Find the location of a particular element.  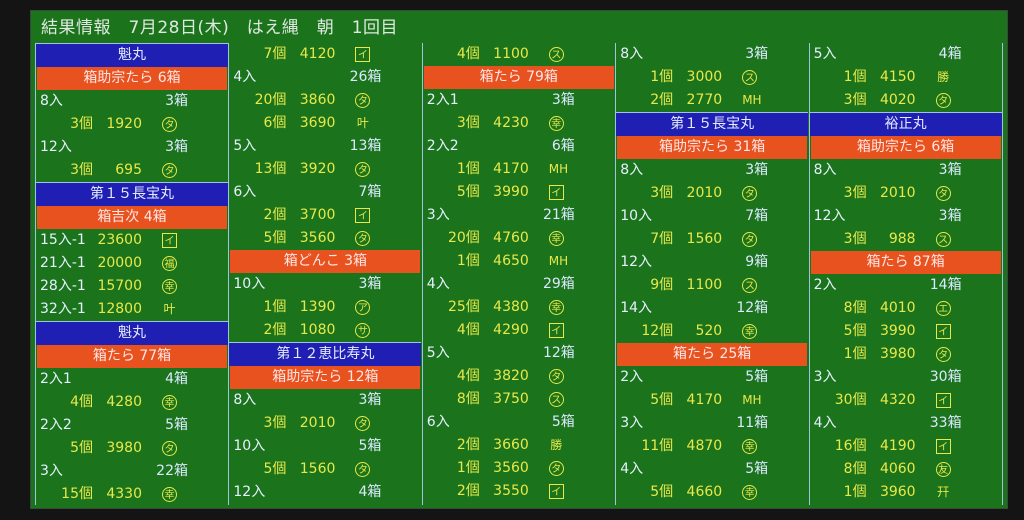

lot-row: 6個 3690 叶 is located at coordinates (325, 123).